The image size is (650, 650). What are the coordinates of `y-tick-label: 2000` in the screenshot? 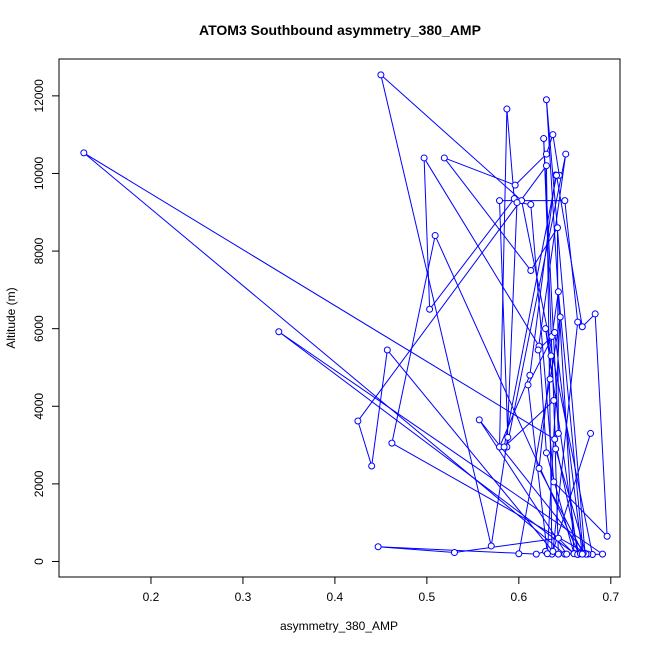 It's located at (39, 483).